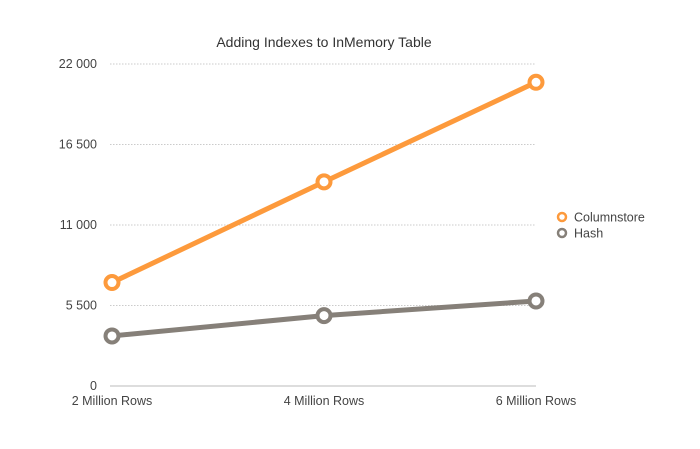 The width and height of the screenshot is (700, 449). Describe the element at coordinates (324, 42) in the screenshot. I see `chart-title: Adding Indexes to InMemory Table` at that location.